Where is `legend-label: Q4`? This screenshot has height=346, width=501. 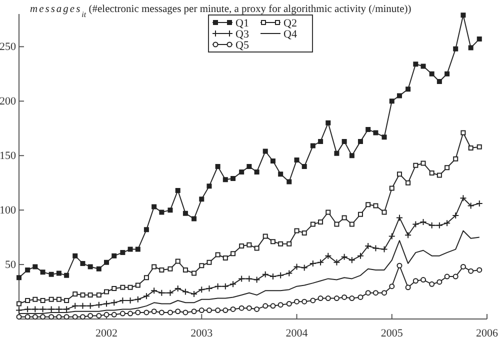 legend-label: Q4 is located at coordinates (291, 34).